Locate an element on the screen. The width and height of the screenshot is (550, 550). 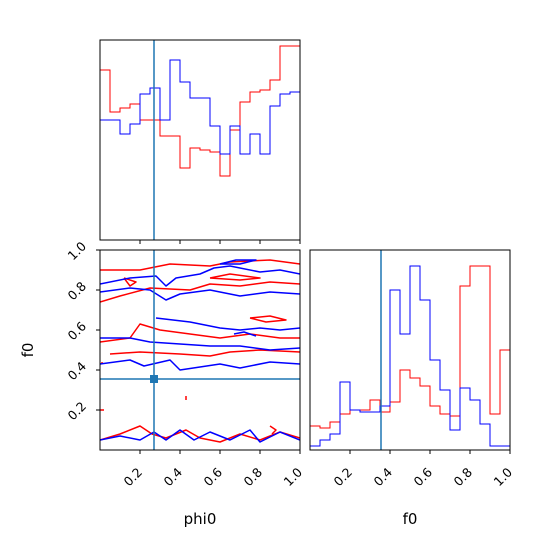
x-axis-label-f0: f0 is located at coordinates (410, 519).